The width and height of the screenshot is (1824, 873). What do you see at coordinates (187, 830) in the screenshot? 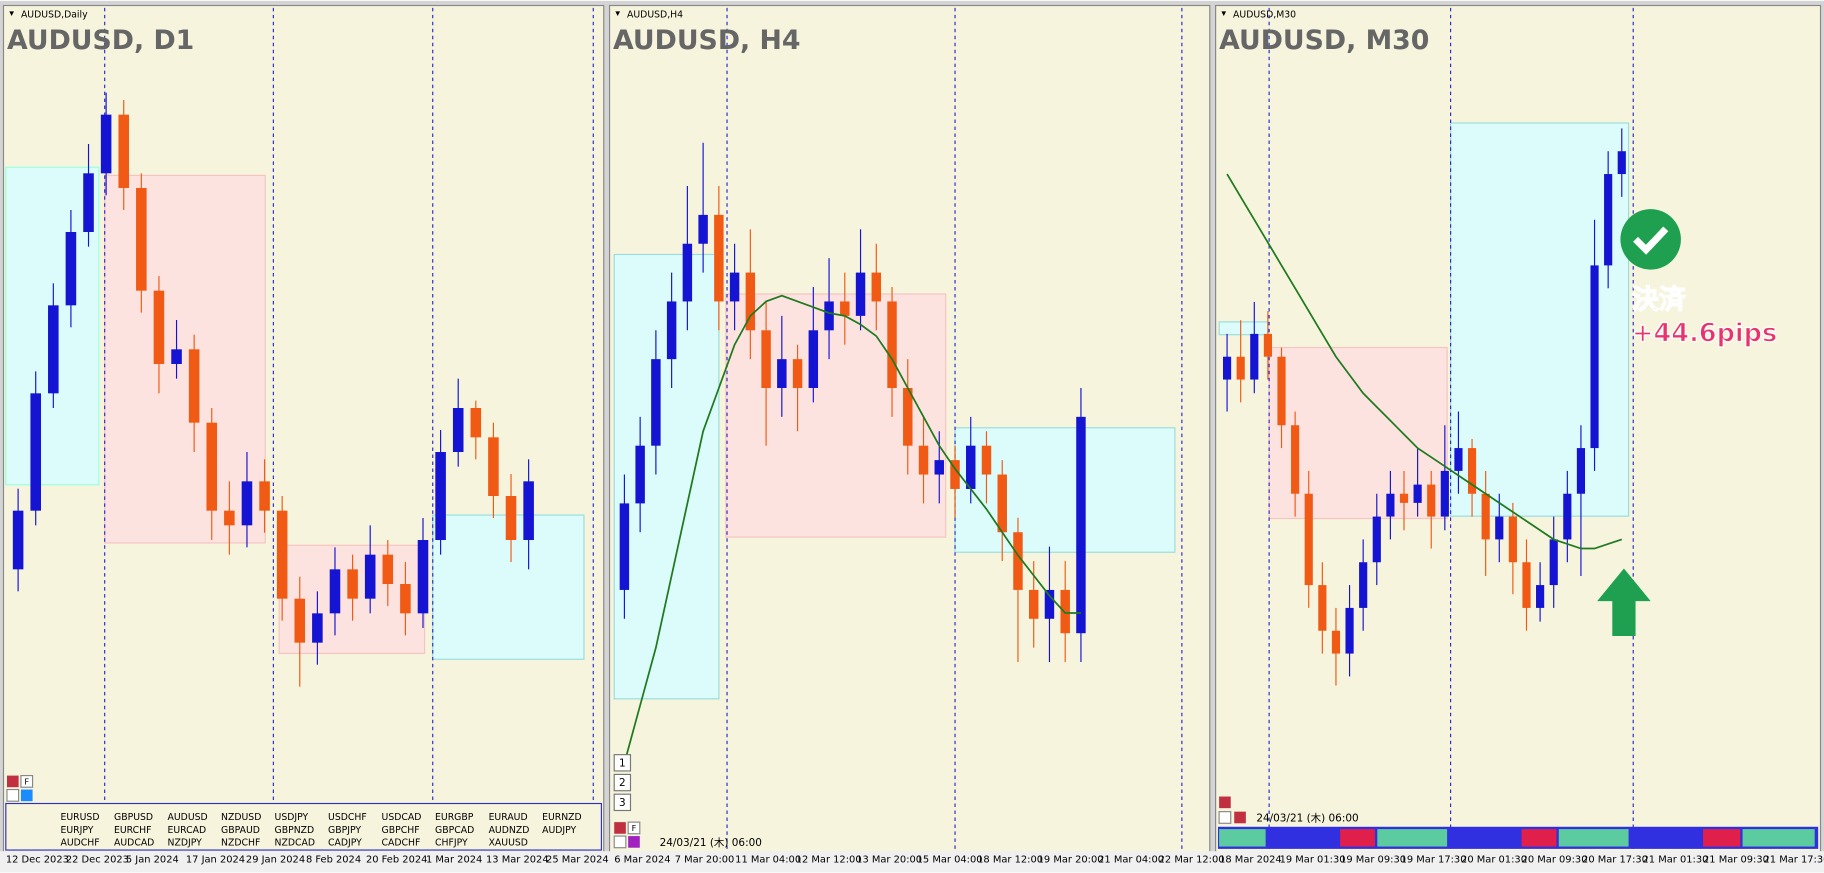
I see `symbol: EURCAD` at bounding box center [187, 830].